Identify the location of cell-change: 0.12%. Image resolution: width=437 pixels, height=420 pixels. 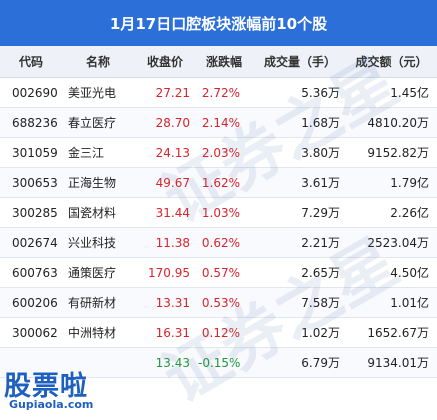
(220, 332).